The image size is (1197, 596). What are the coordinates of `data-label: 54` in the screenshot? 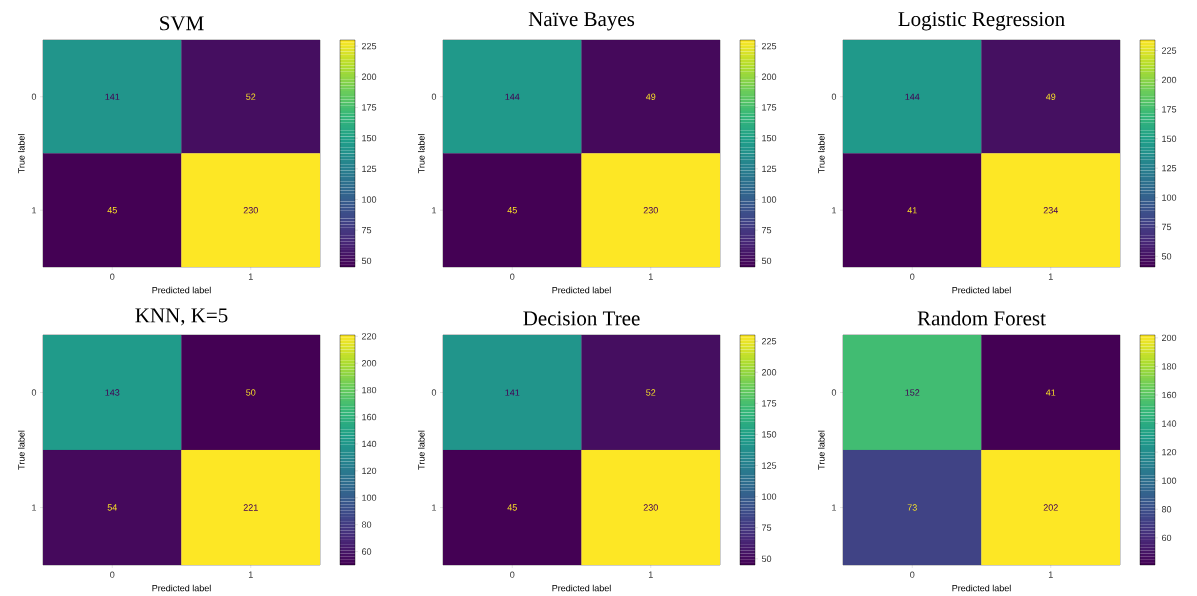 It's located at (112, 507).